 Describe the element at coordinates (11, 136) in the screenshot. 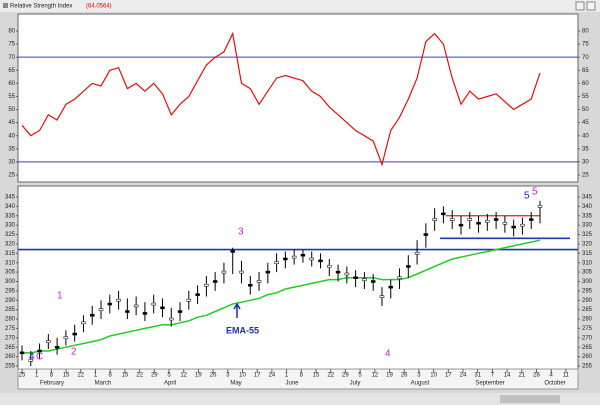

I see `y-tick-label: 40` at that location.